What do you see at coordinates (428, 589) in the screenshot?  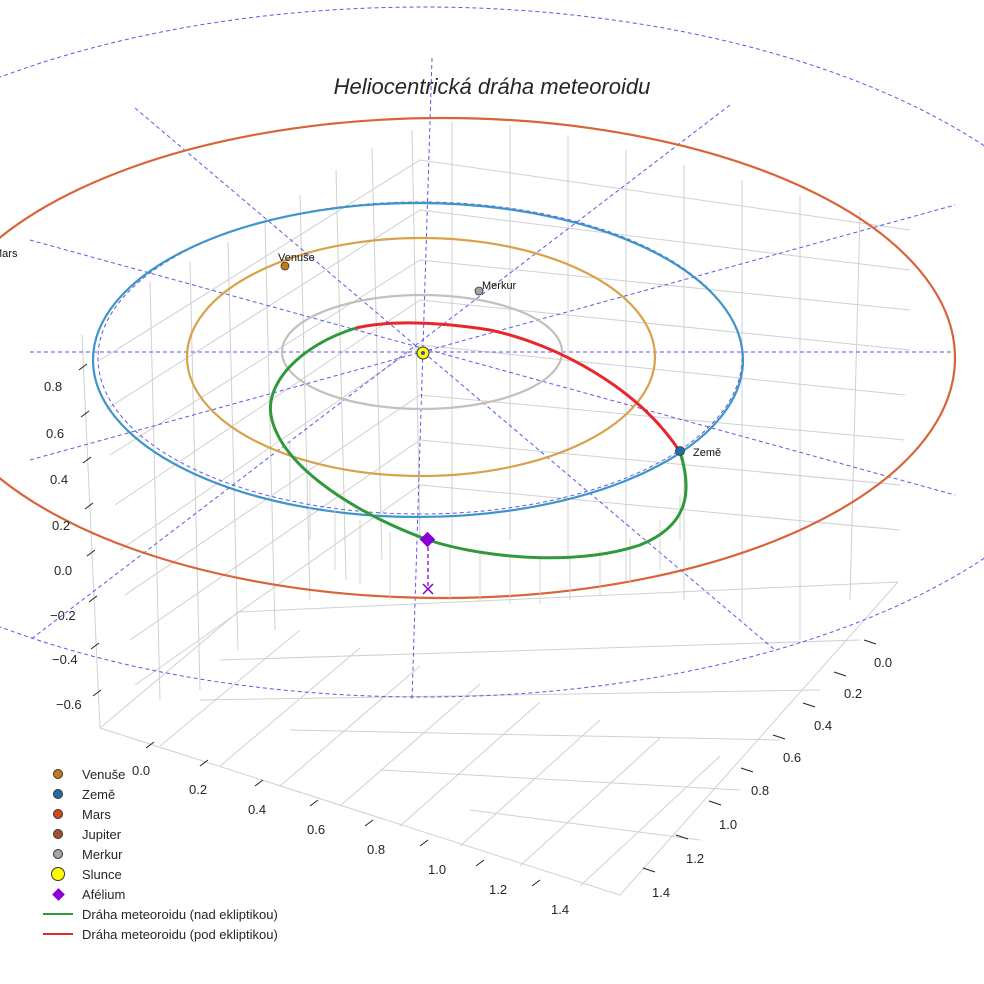 I see `aphelion-projection-marker` at bounding box center [428, 589].